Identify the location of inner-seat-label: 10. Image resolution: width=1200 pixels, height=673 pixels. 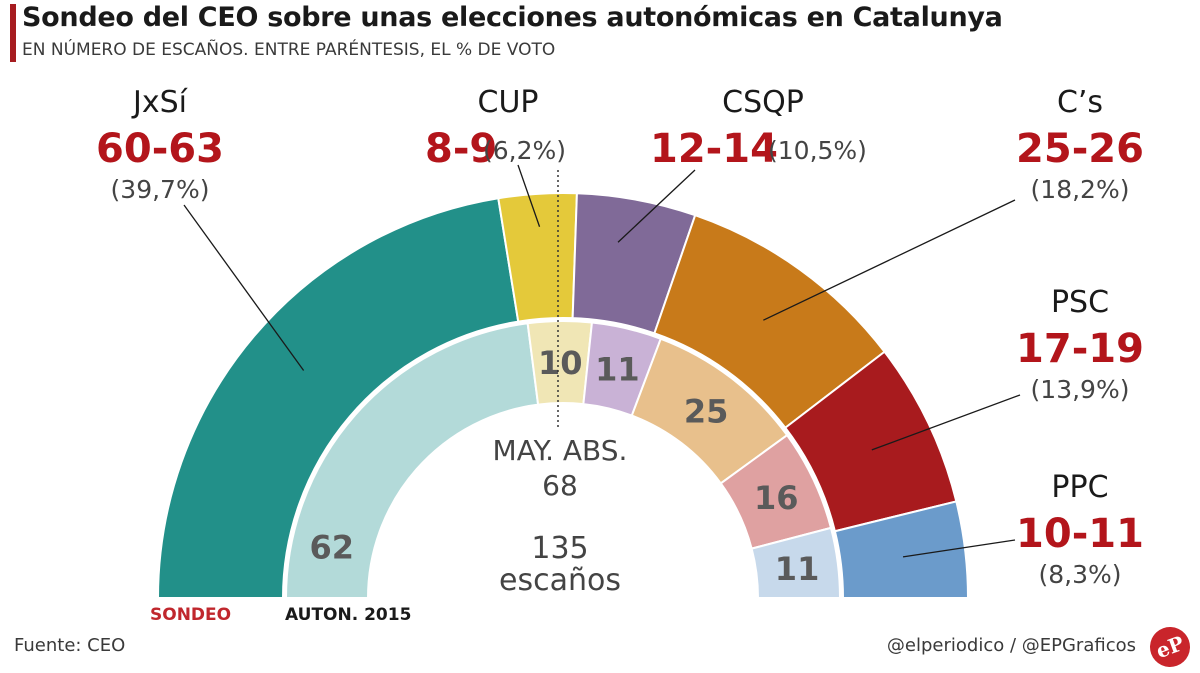
(560, 363).